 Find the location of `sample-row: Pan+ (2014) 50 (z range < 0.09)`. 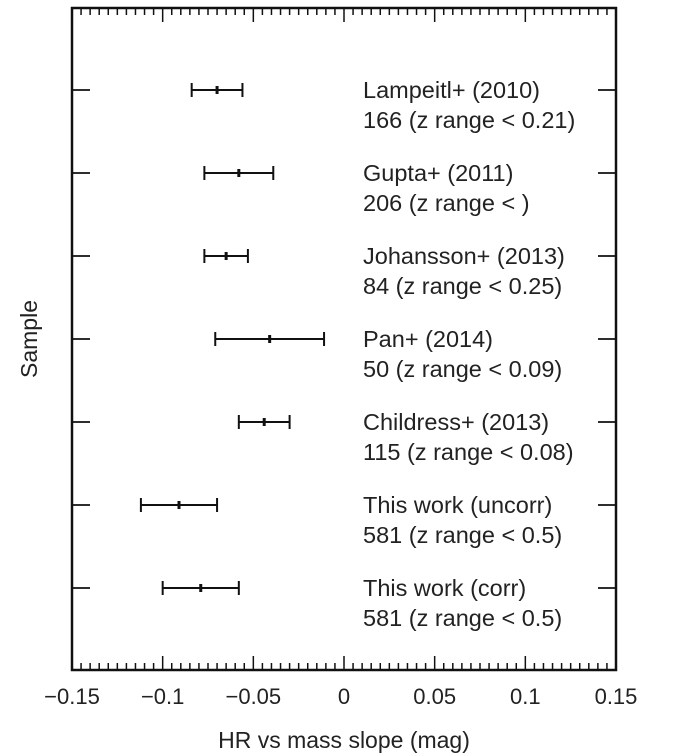

sample-row: Pan+ (2014) 50 (z range < 0.09) is located at coordinates (344, 354).